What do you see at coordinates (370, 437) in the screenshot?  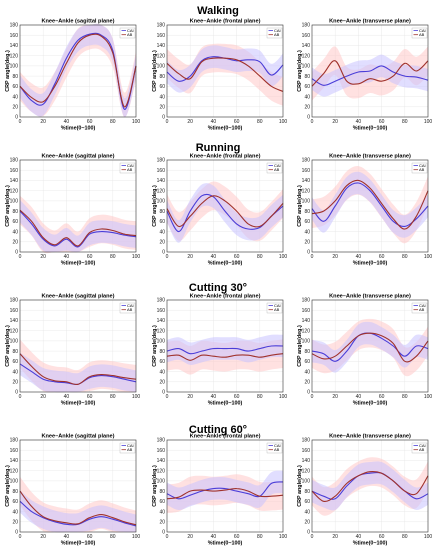 I see `chart-title: Knee–Ankle (transverse plane)` at bounding box center [370, 437].